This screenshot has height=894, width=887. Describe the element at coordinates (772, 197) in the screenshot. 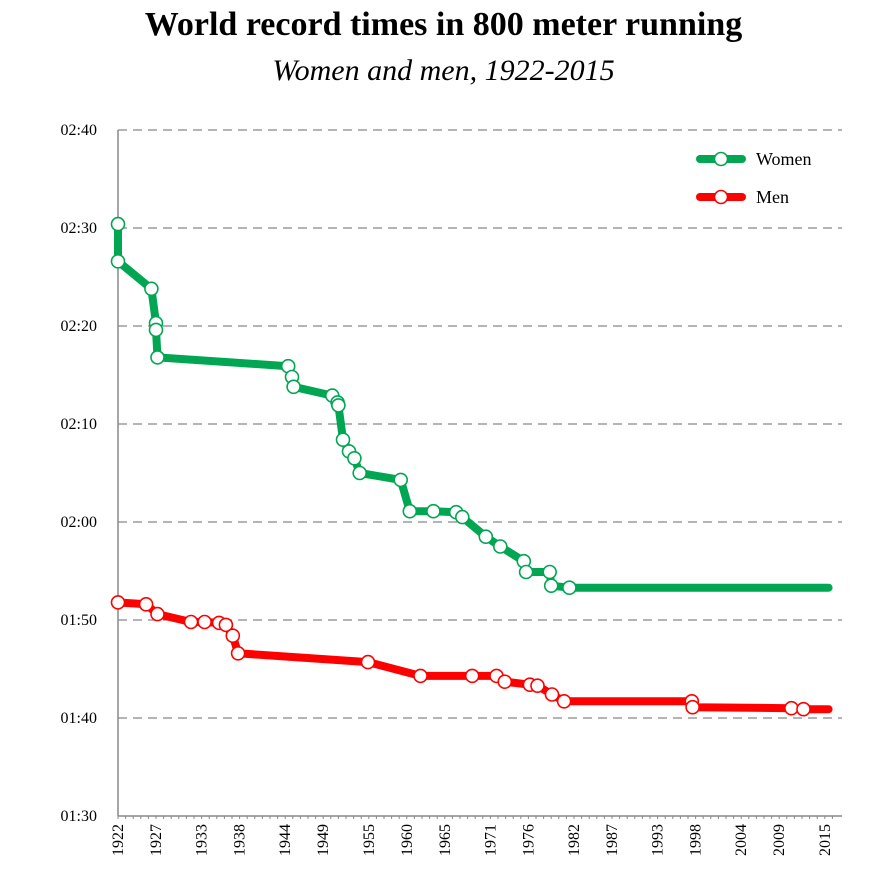

I see `legend-label-men: Men` at that location.